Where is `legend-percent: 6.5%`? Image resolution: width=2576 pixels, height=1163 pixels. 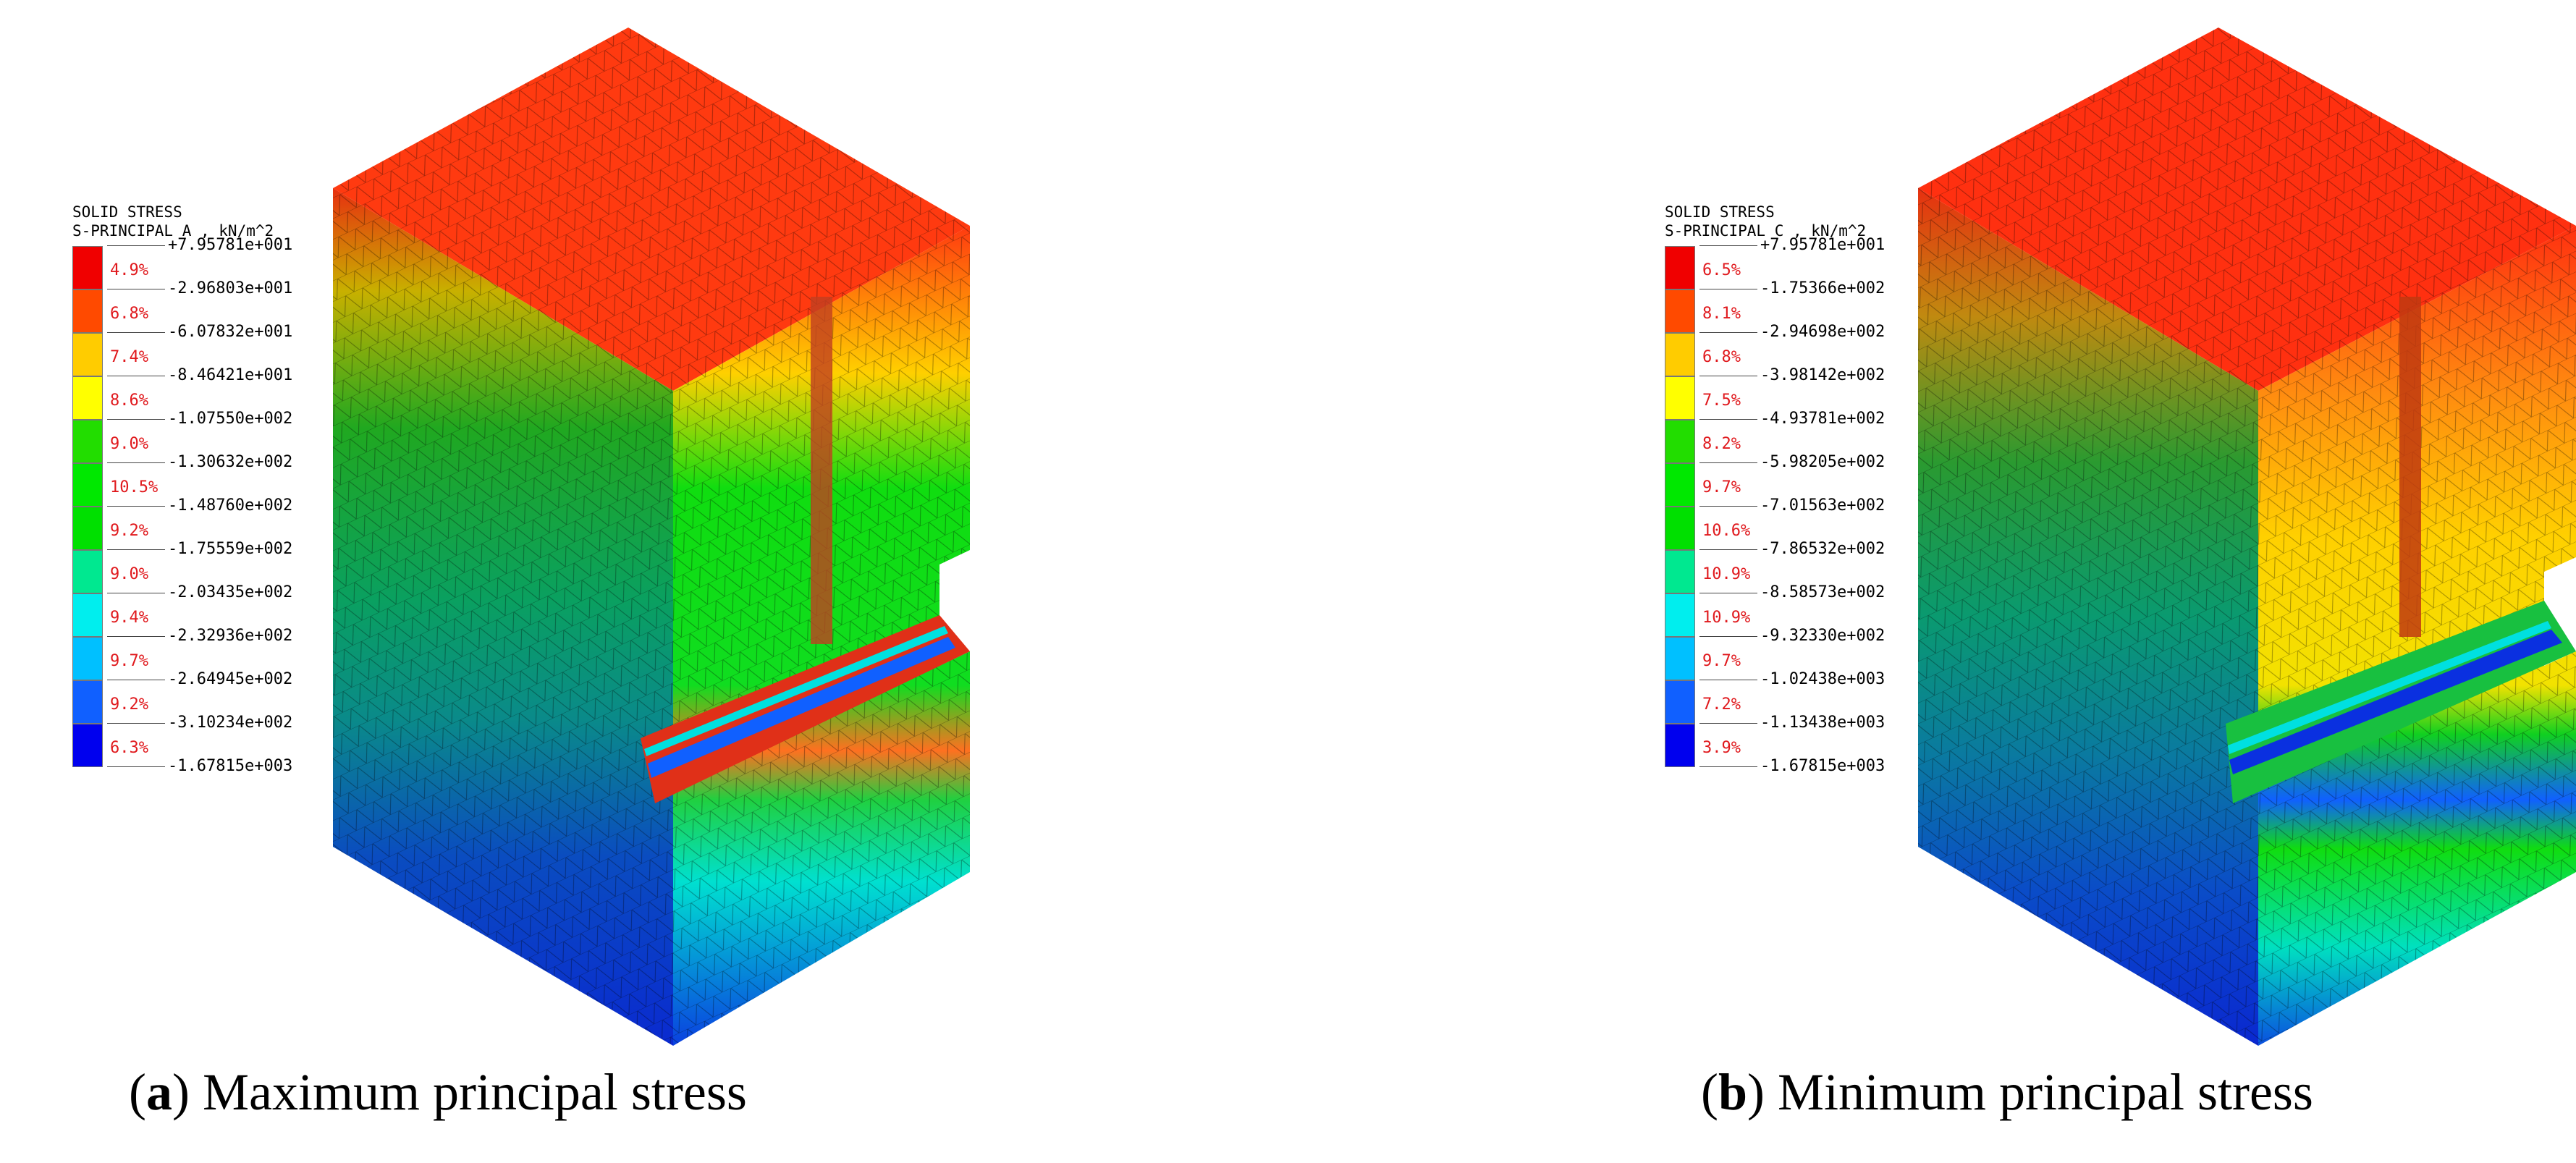 legend-percent: 6.5% is located at coordinates (1721, 270).